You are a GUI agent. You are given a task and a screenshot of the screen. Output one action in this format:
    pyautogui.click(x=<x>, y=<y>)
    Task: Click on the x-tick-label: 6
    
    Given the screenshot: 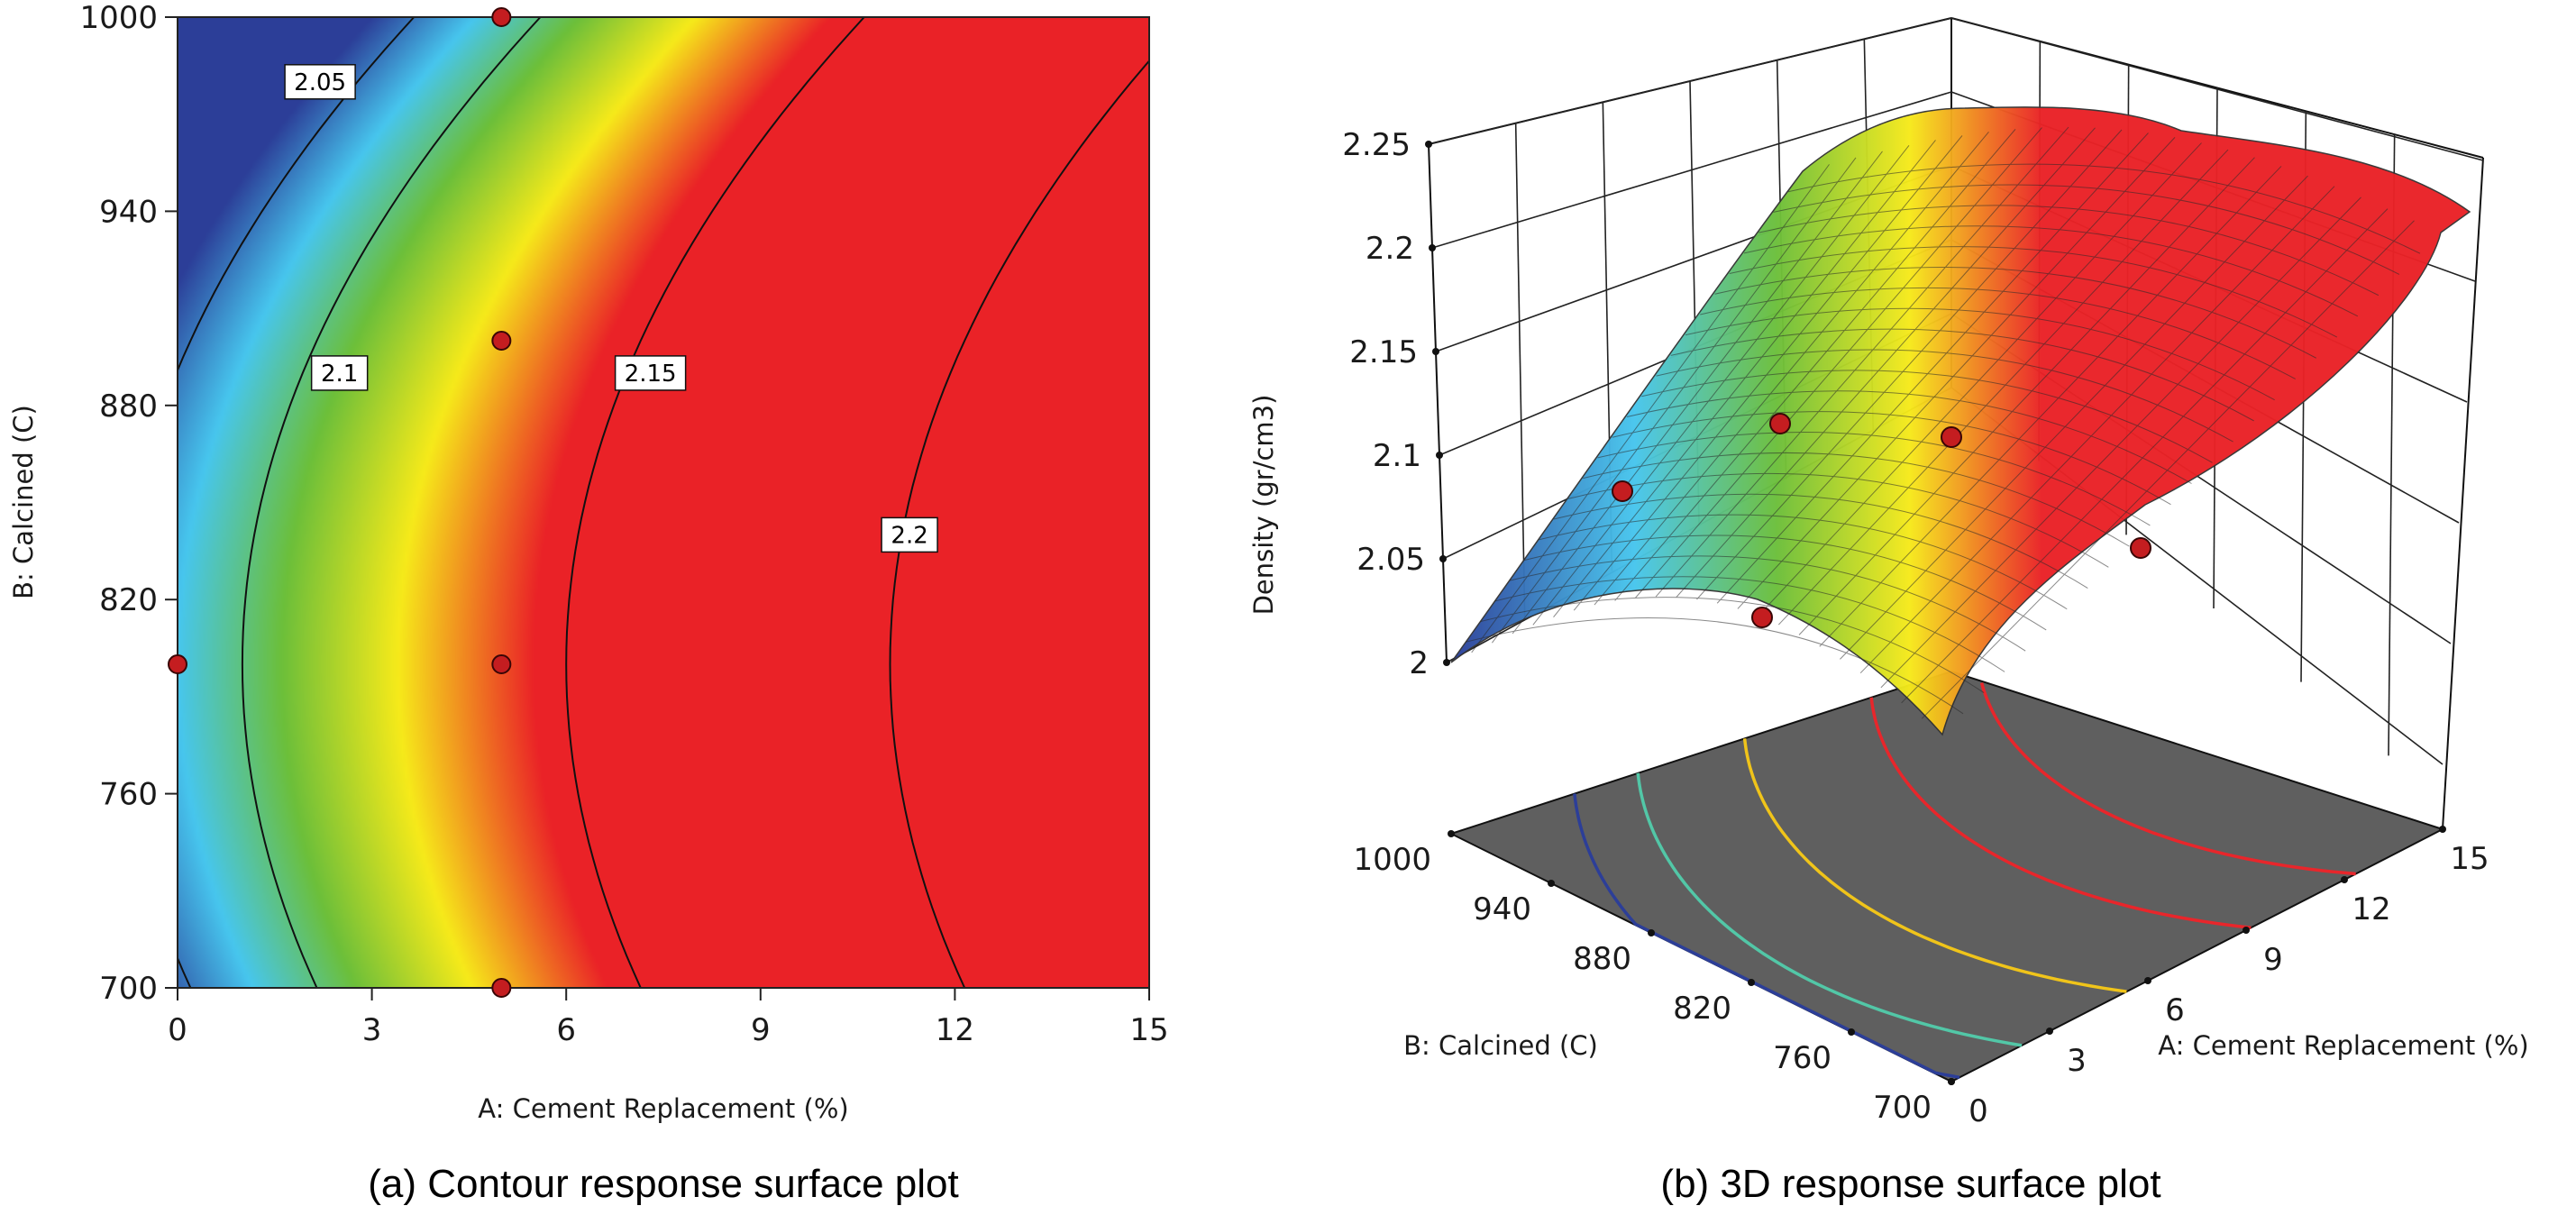 What is the action you would take?
    pyautogui.click(x=566, y=1030)
    